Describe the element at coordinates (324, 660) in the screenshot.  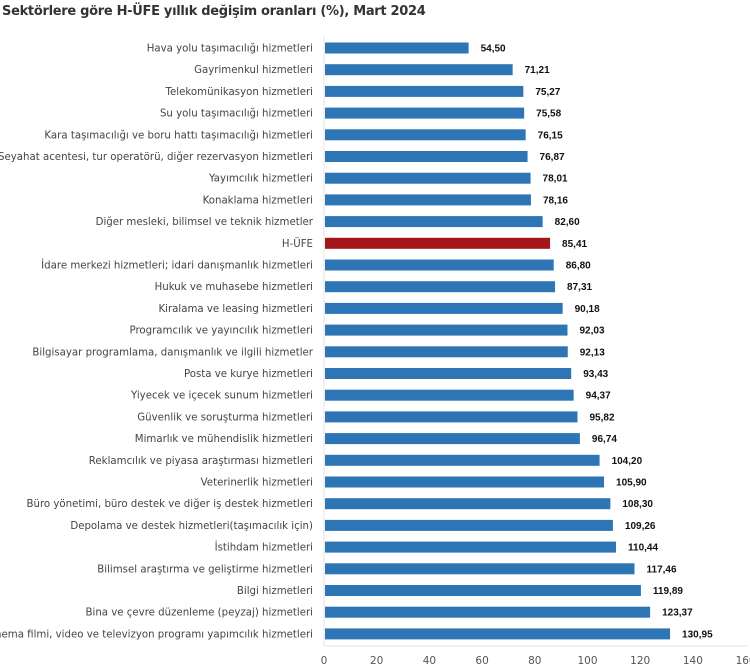
I see `x-tick-label: 0` at that location.